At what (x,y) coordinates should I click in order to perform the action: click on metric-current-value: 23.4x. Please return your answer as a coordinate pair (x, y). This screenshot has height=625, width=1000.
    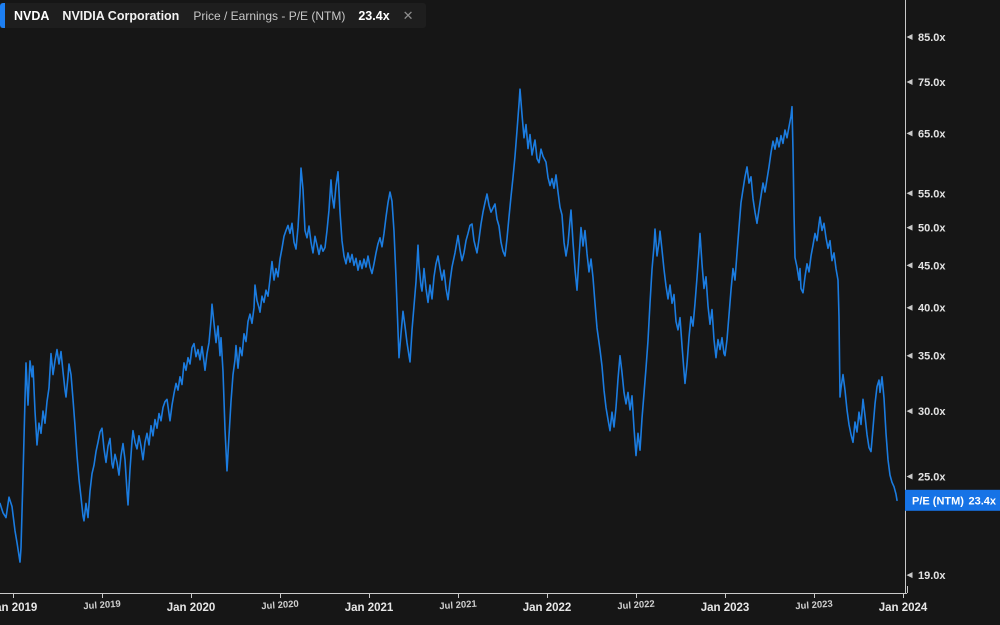
    Looking at the image, I should click on (374, 15).